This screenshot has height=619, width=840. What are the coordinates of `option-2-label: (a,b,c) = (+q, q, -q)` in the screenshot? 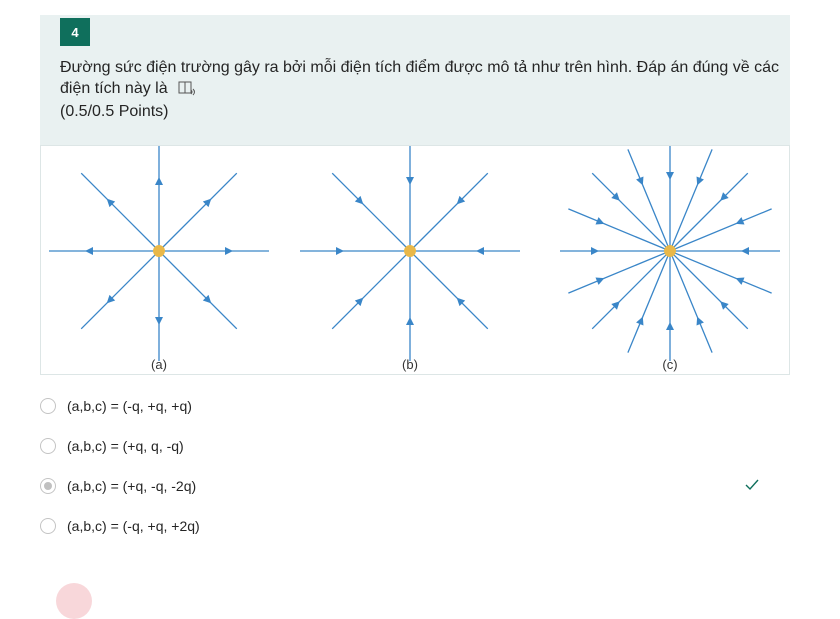 It's located at (125, 446).